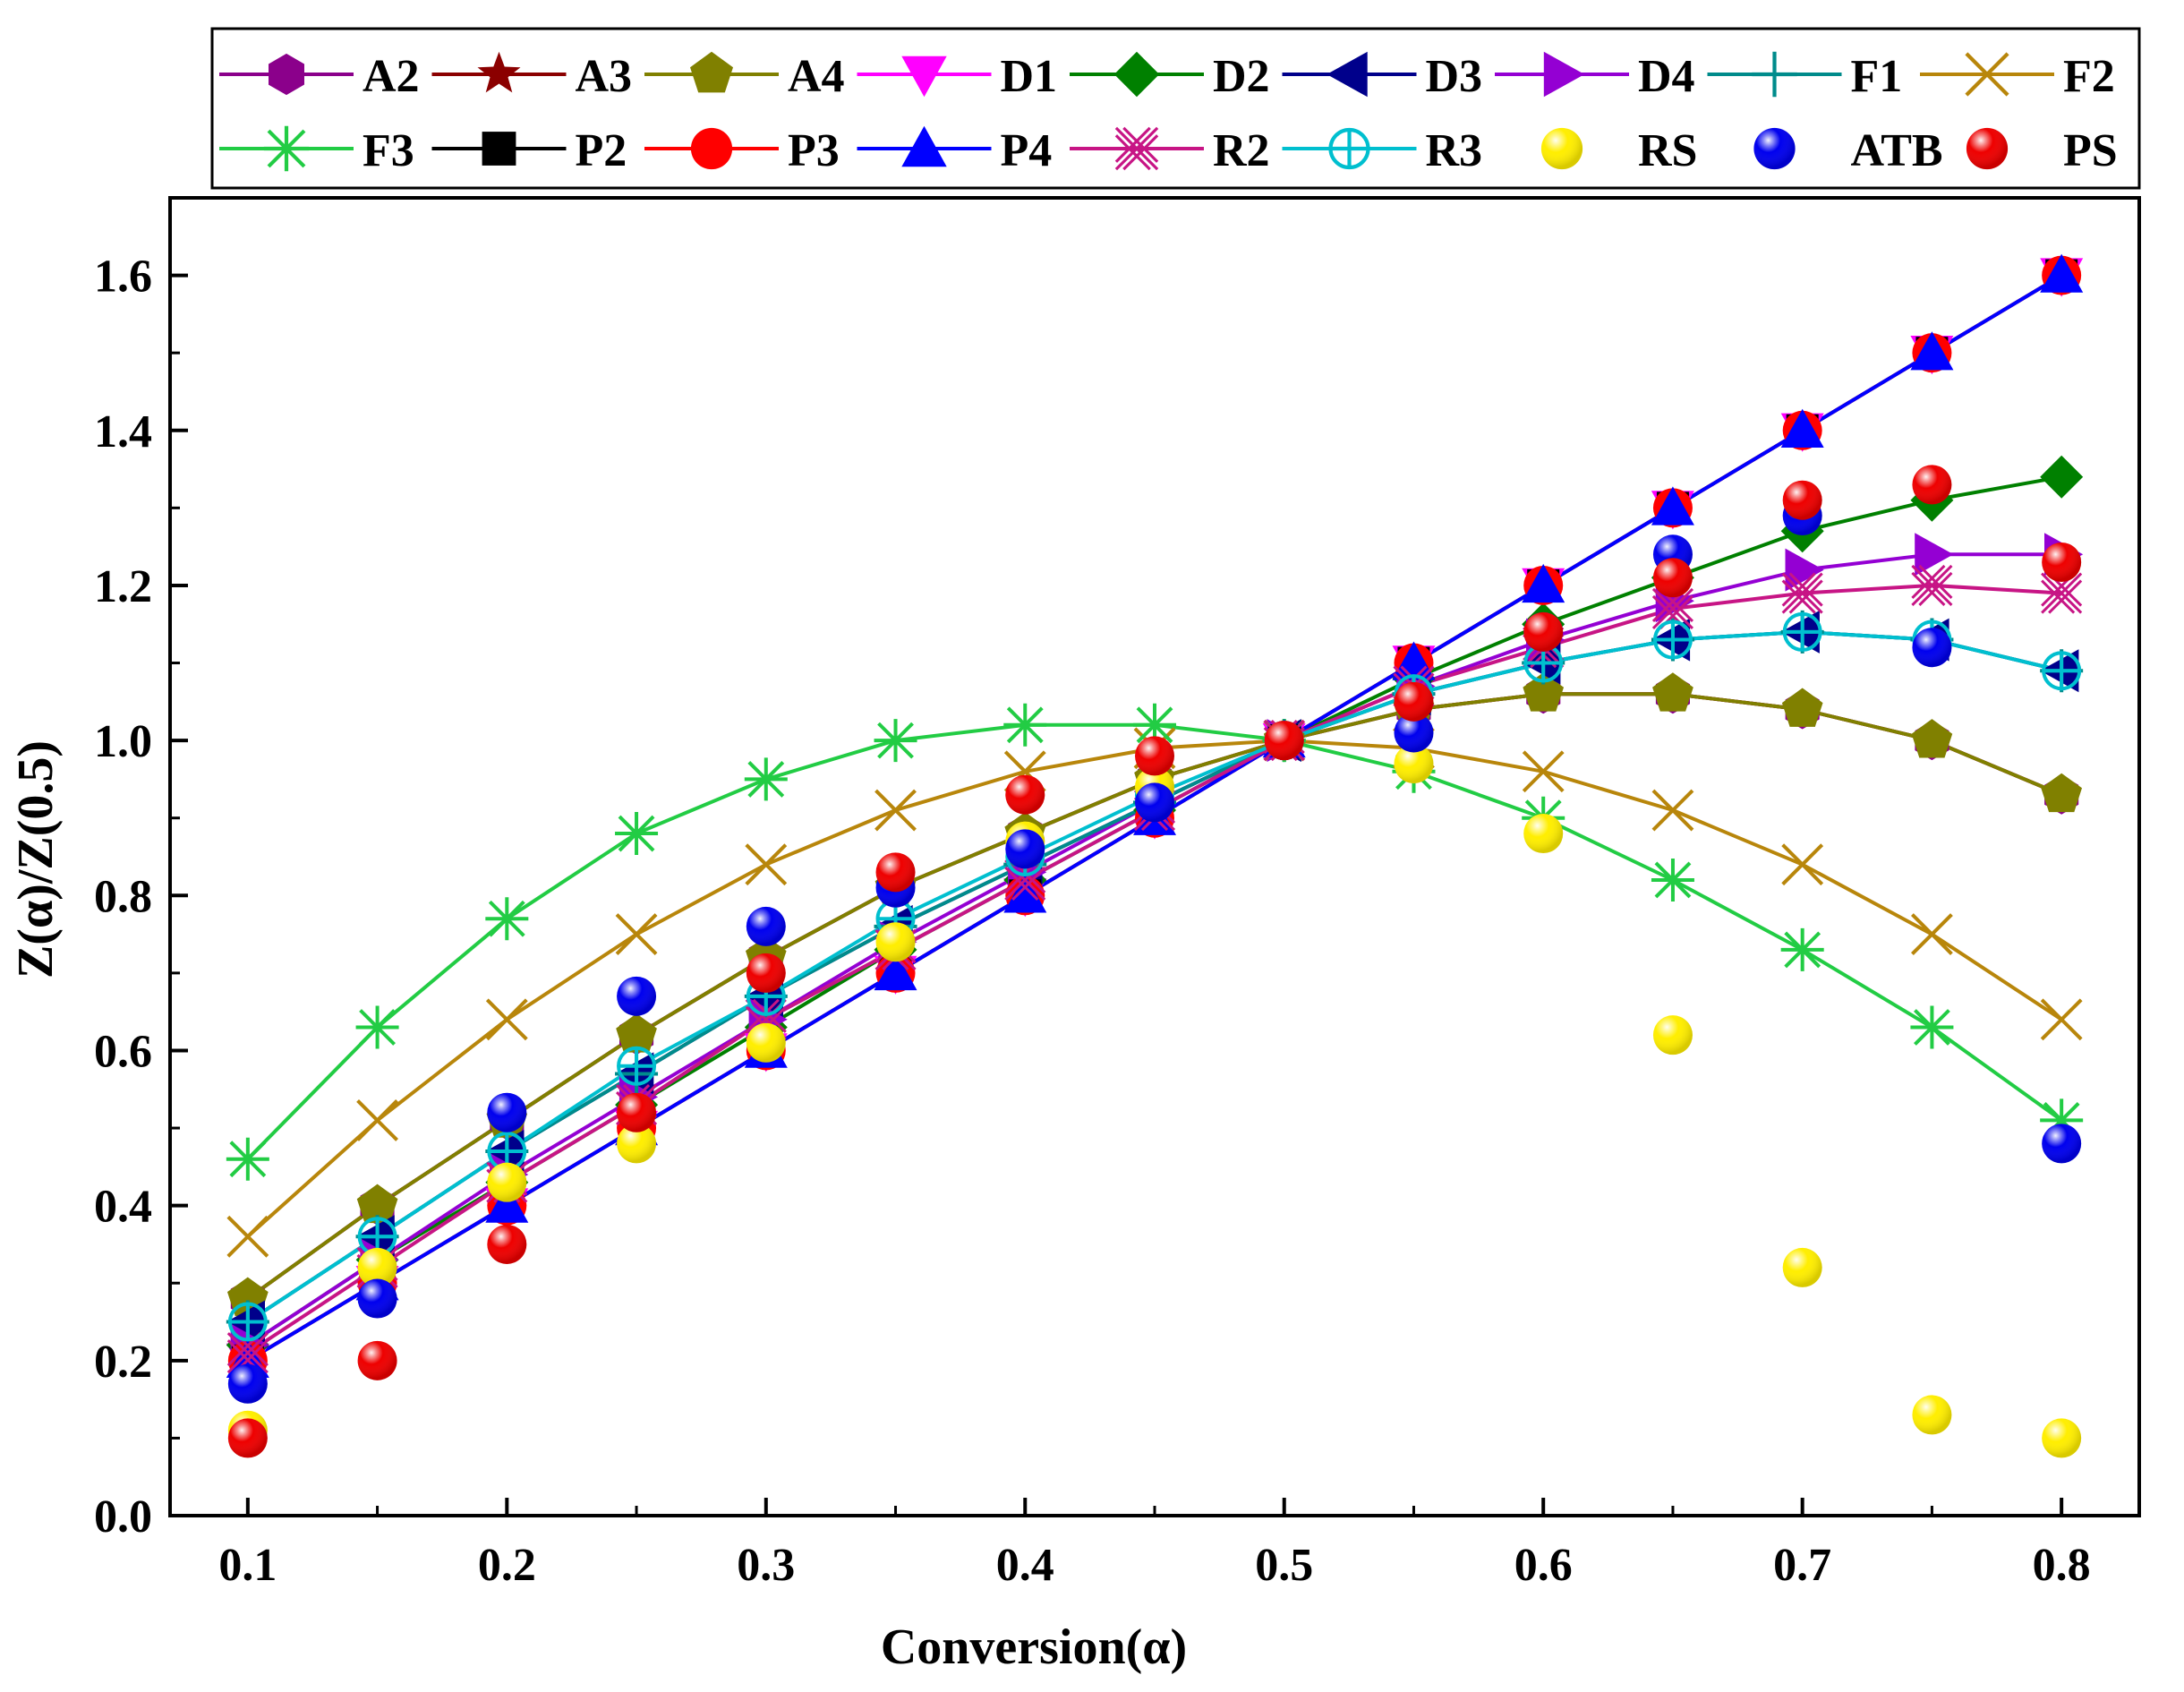 The height and width of the screenshot is (1692, 2184). Describe the element at coordinates (814, 150) in the screenshot. I see `legend-label: P3` at that location.